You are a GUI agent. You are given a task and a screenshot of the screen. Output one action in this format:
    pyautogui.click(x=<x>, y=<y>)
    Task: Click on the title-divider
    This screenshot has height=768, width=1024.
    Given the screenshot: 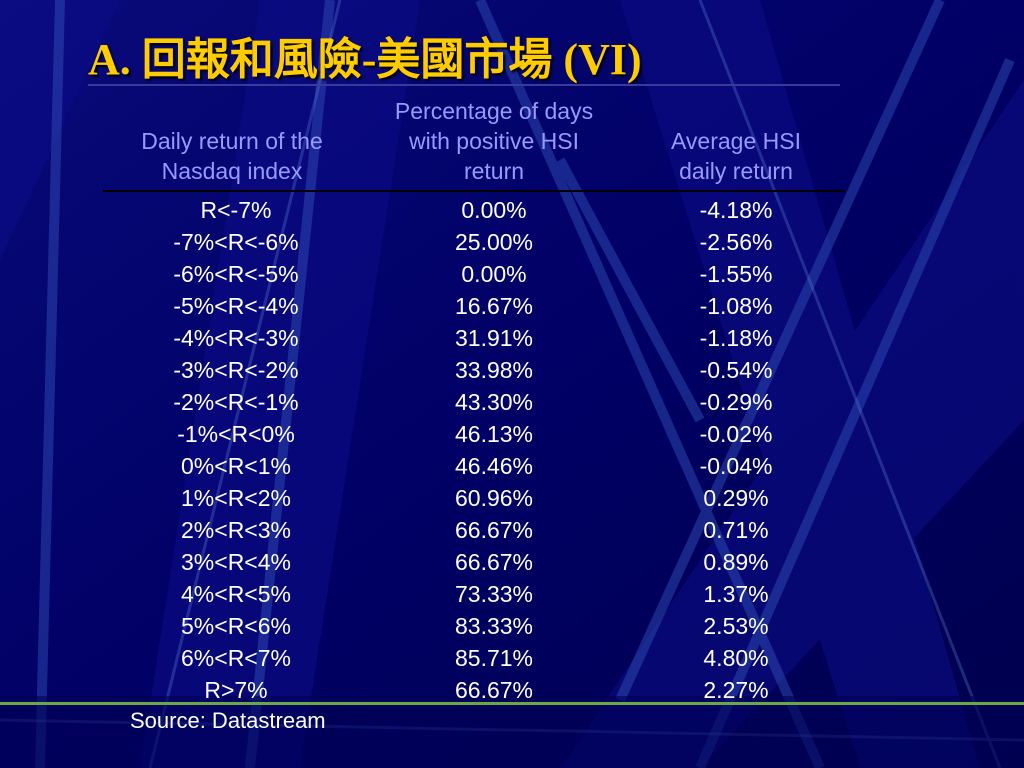 What is the action you would take?
    pyautogui.click(x=464, y=85)
    